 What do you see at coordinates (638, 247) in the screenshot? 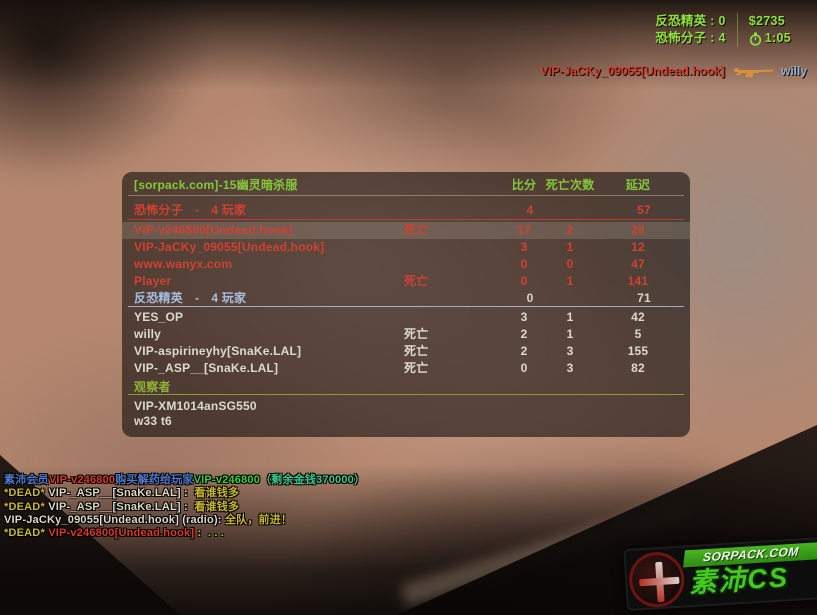
I see `player-latency: 12` at bounding box center [638, 247].